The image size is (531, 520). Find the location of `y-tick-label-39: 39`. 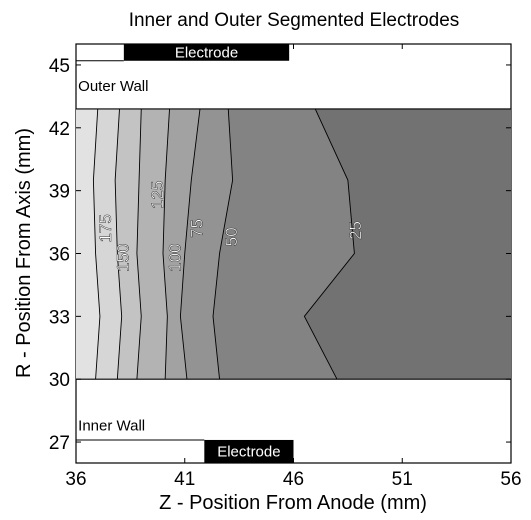

y-tick-label-39: 39 is located at coordinates (59, 192).